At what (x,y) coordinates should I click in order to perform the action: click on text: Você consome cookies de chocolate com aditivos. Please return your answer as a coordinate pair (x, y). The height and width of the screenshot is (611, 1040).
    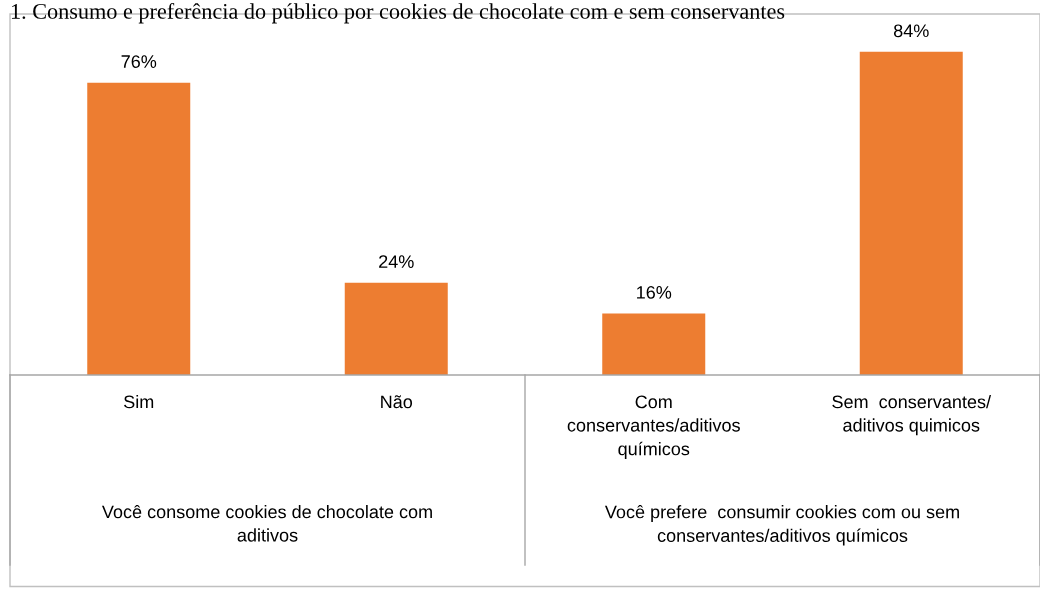
    Looking at the image, I should click on (266, 523).